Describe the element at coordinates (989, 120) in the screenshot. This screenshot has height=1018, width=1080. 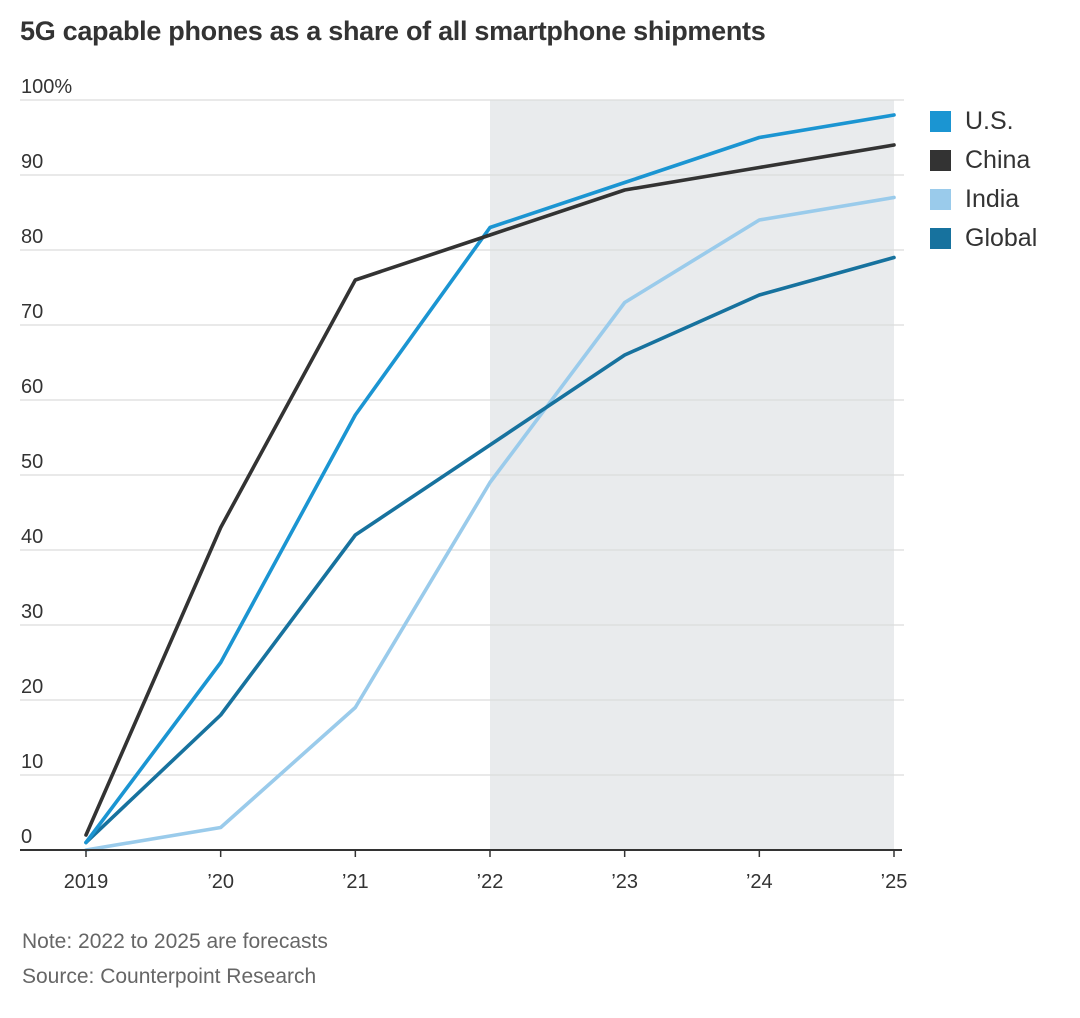
I see `legend-label-us: U.S.` at that location.